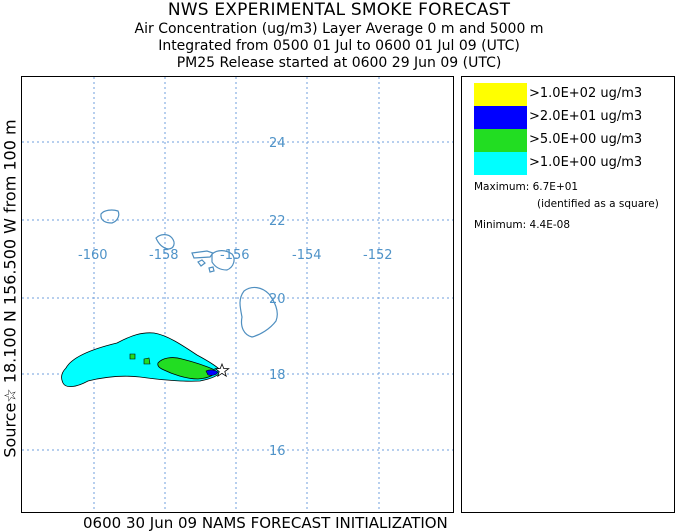 The image size is (678, 532). I want to click on lat-label-20: 20, so click(277, 299).